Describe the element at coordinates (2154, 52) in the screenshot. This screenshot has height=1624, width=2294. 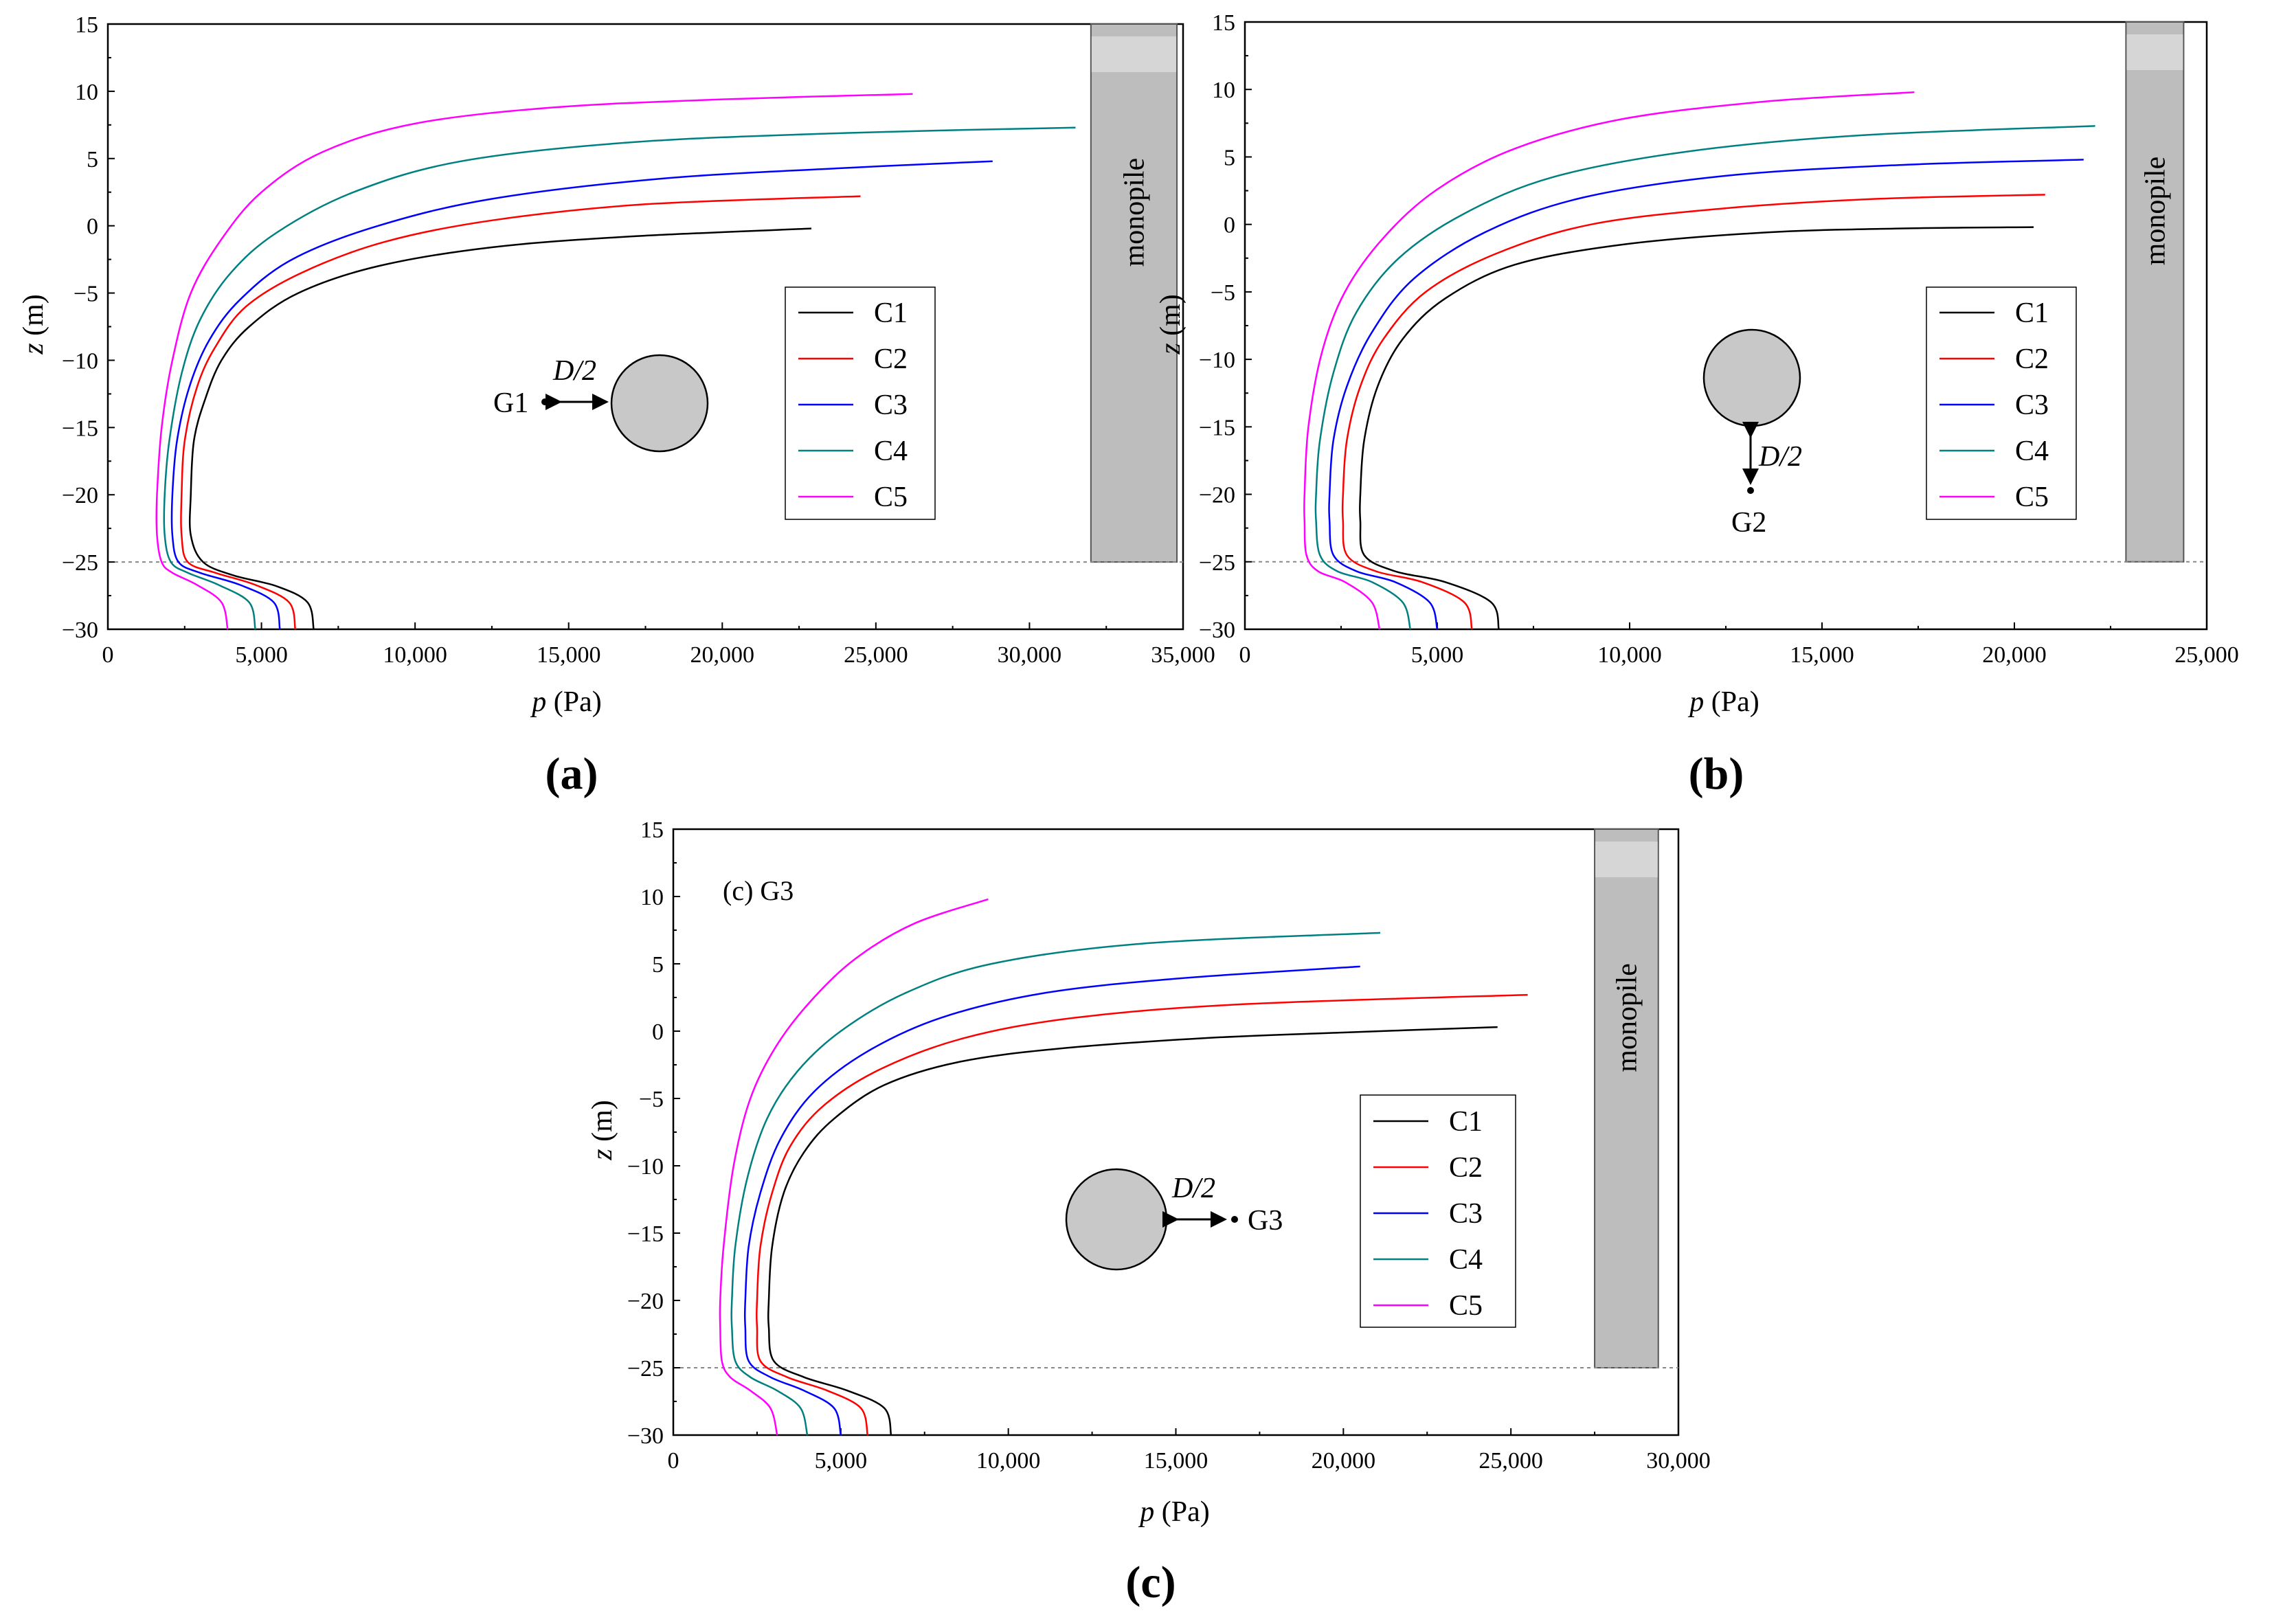
I see `monopile-highlight-b` at that location.